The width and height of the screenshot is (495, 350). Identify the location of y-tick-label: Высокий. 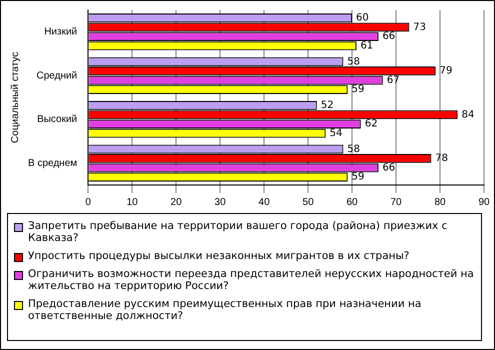
(57, 120).